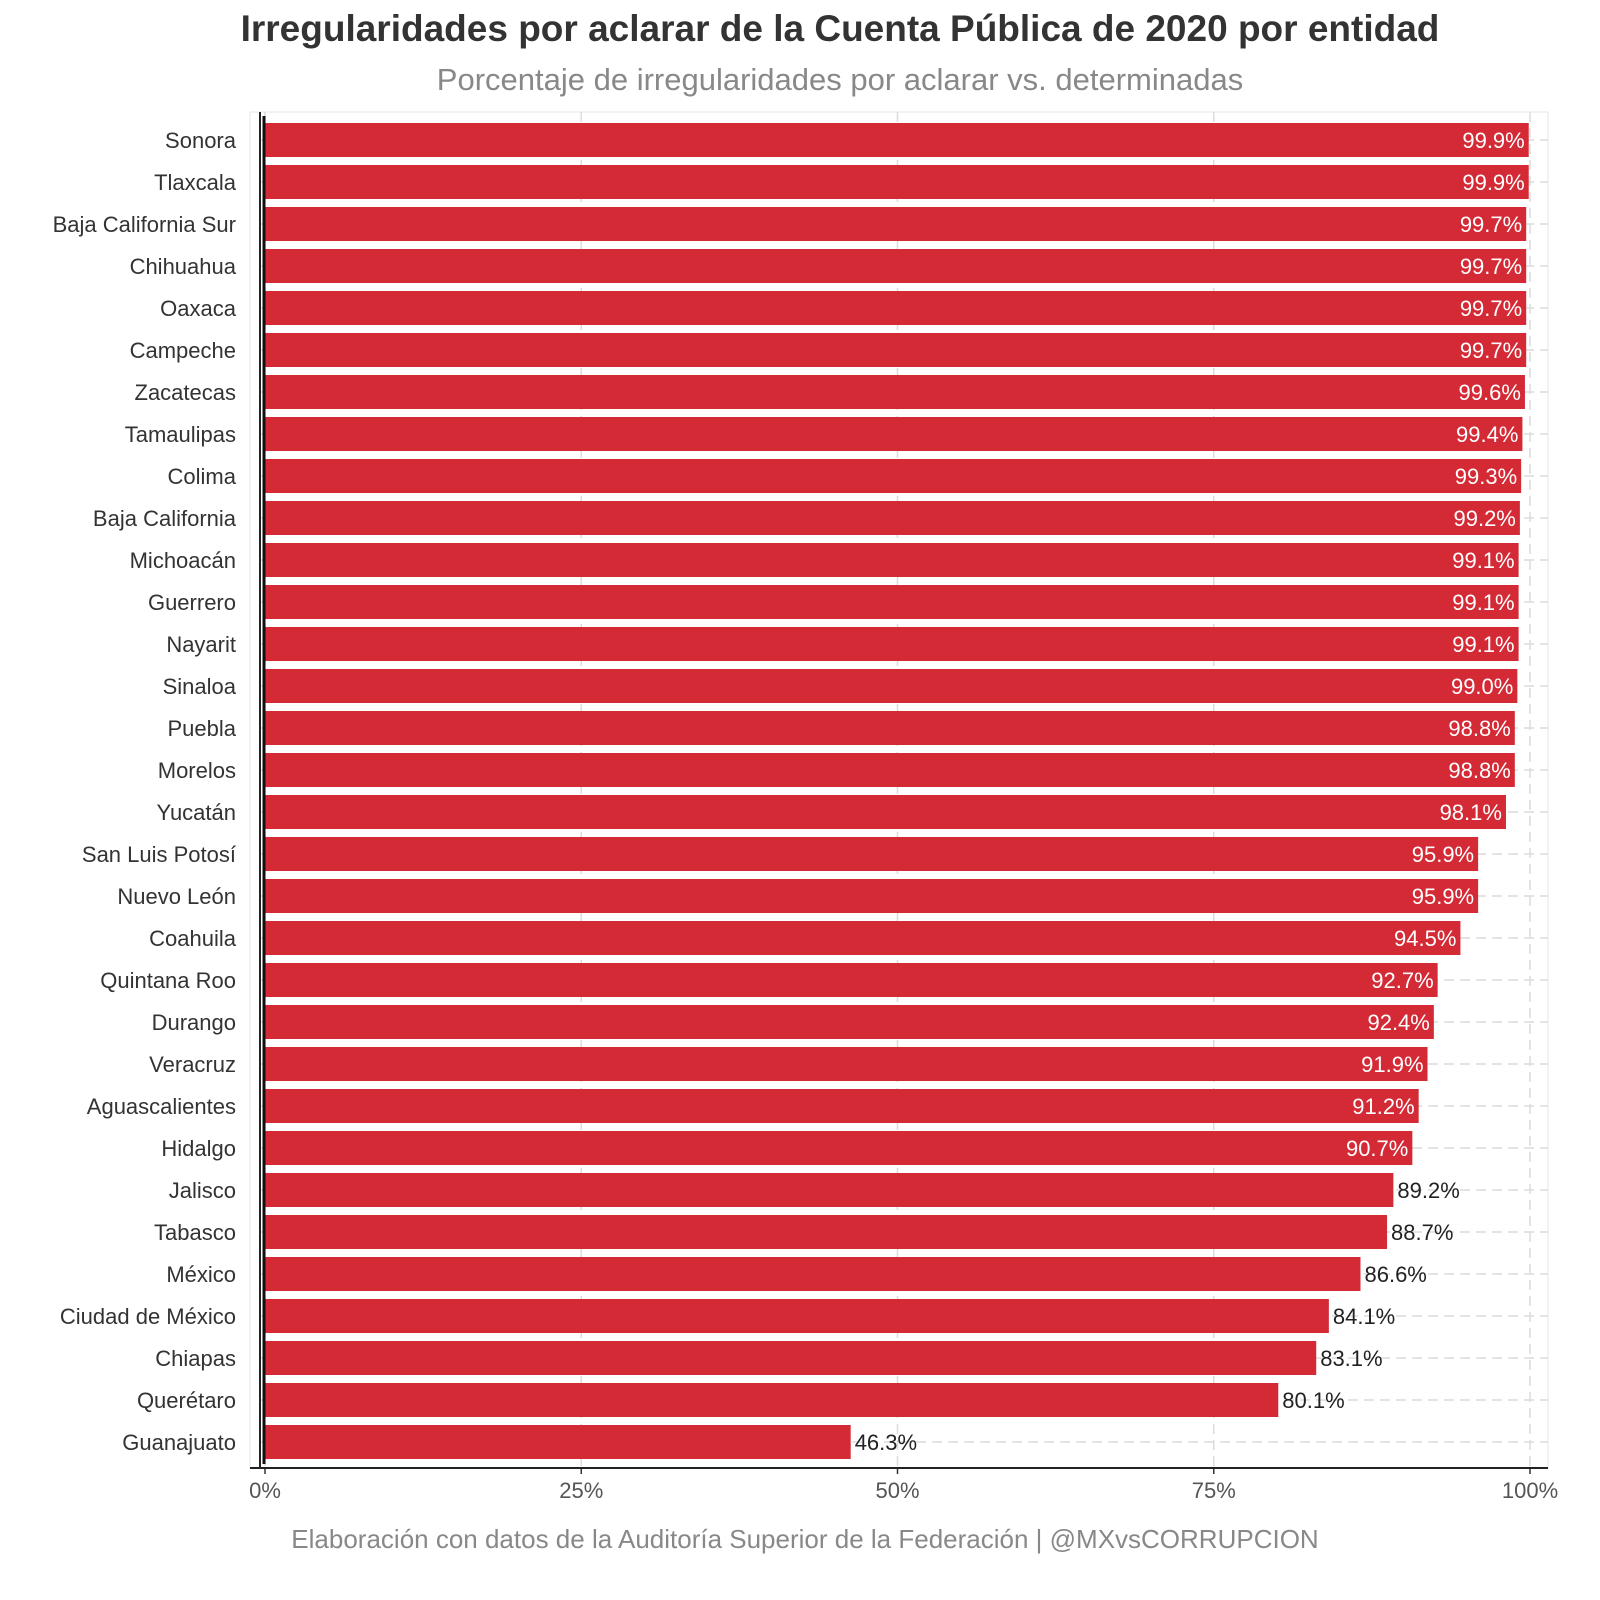 This screenshot has height=1600, width=1600. What do you see at coordinates (1484, 518) in the screenshot?
I see `value-label: 99.2%` at bounding box center [1484, 518].